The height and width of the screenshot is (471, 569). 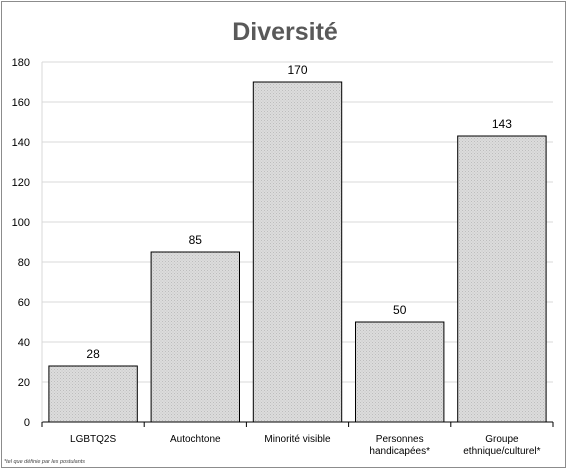 I want to click on data-label: 143, so click(x=502, y=124).